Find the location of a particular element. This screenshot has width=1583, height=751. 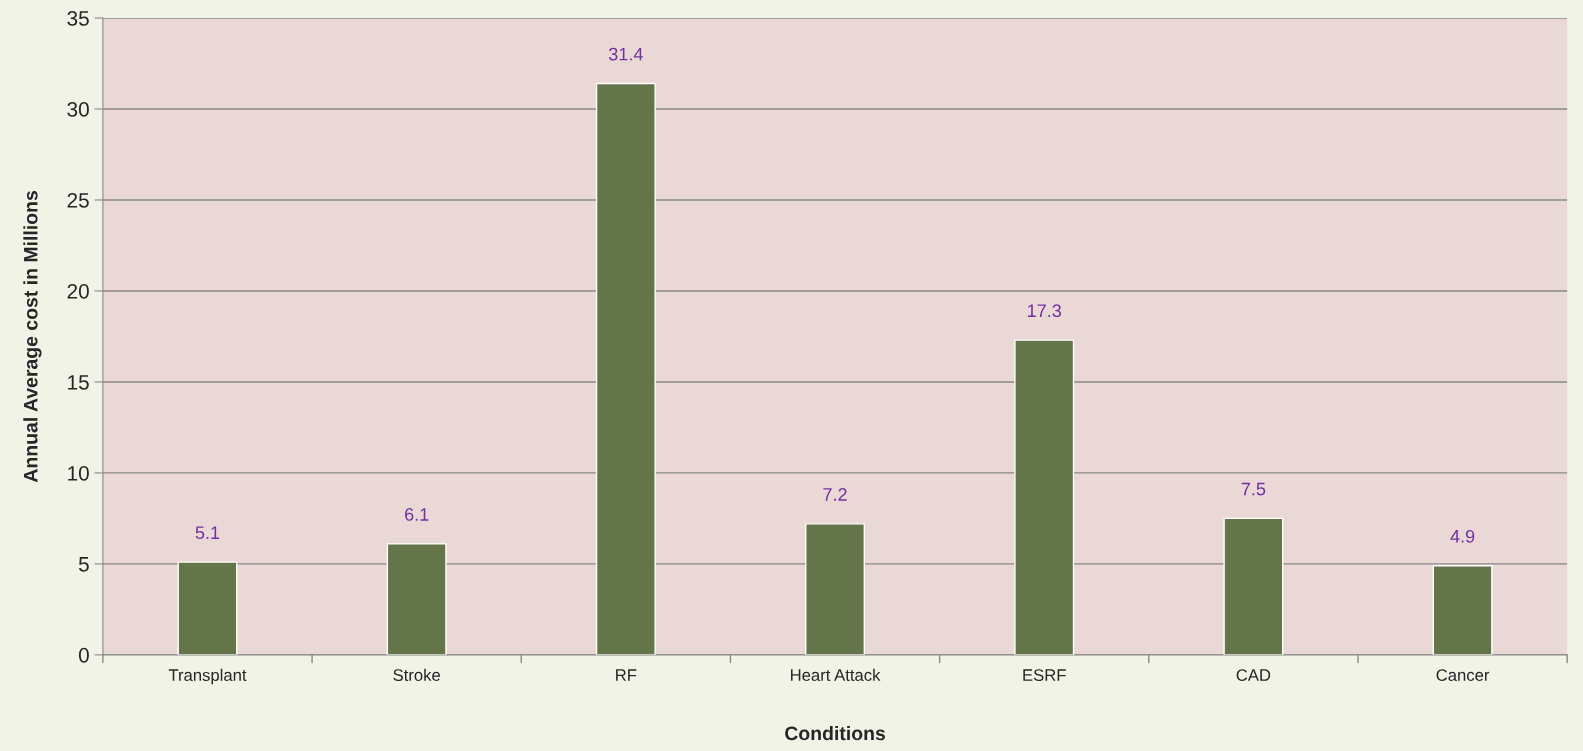

x-tick-label: ESRF is located at coordinates (1044, 675).